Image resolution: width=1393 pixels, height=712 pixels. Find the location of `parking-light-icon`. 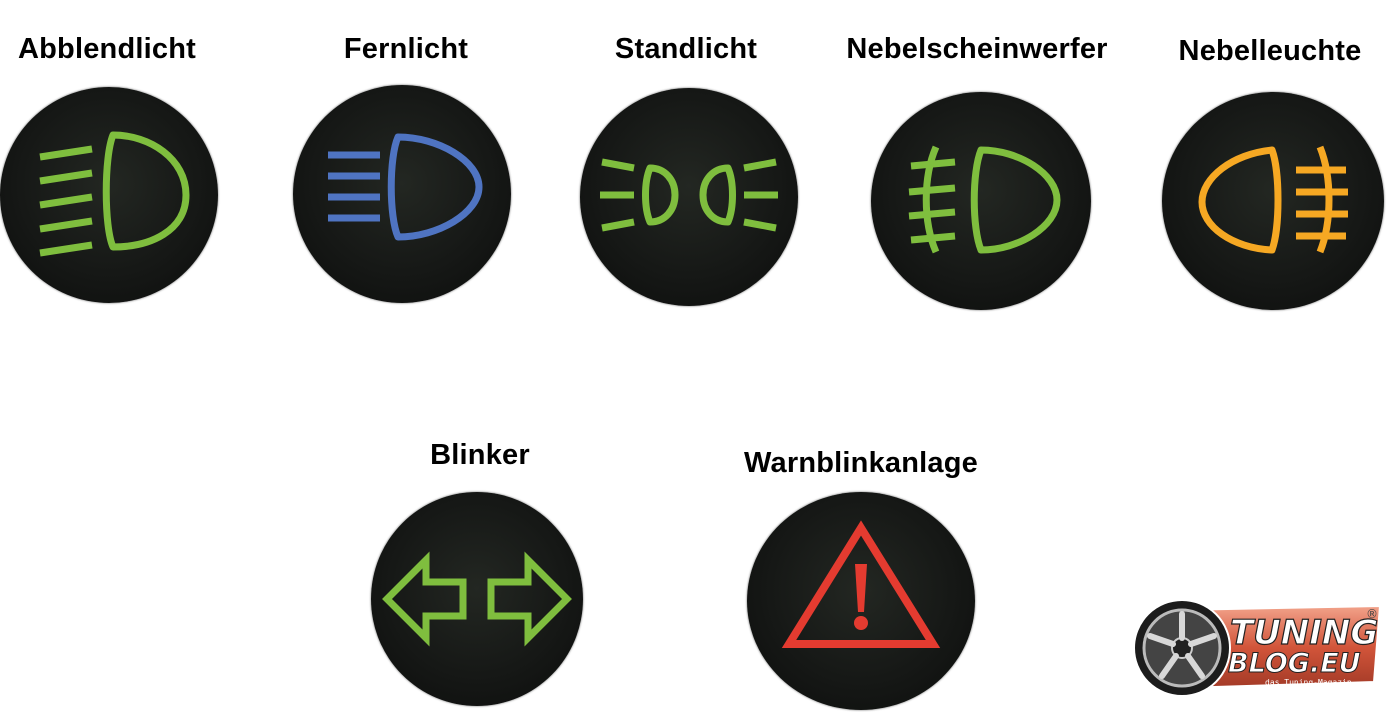

parking-light-icon is located at coordinates (689, 195).